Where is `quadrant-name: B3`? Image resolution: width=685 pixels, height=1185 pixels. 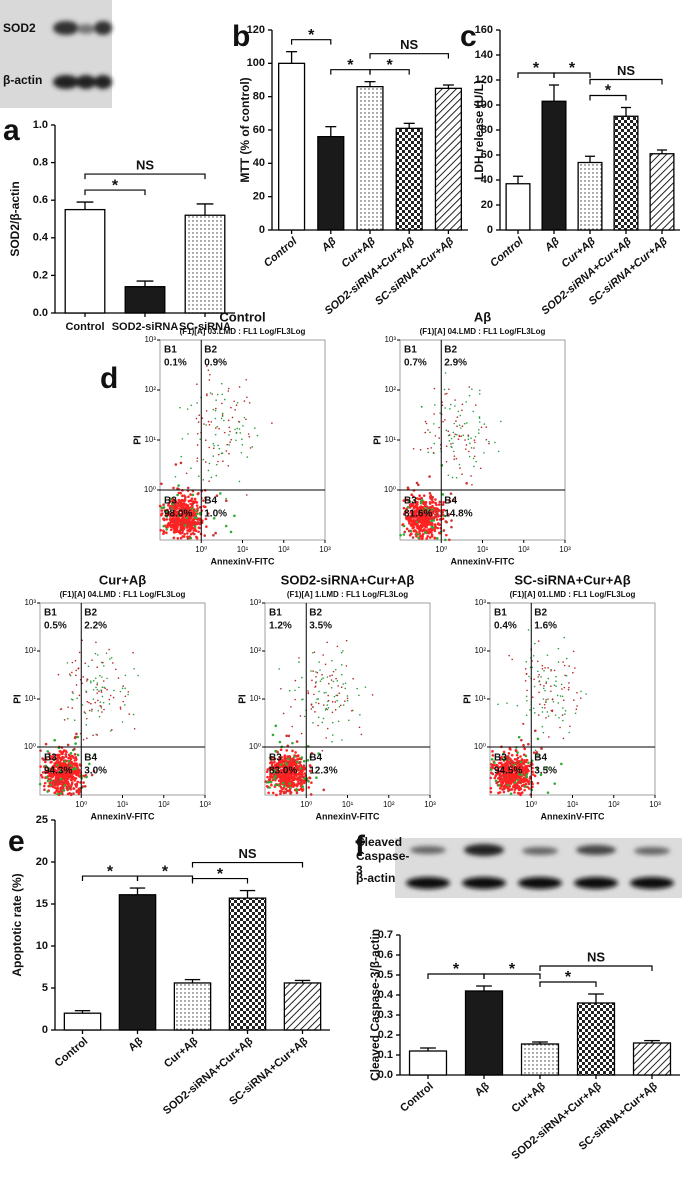
quadrant-name: B3 is located at coordinates (275, 758).